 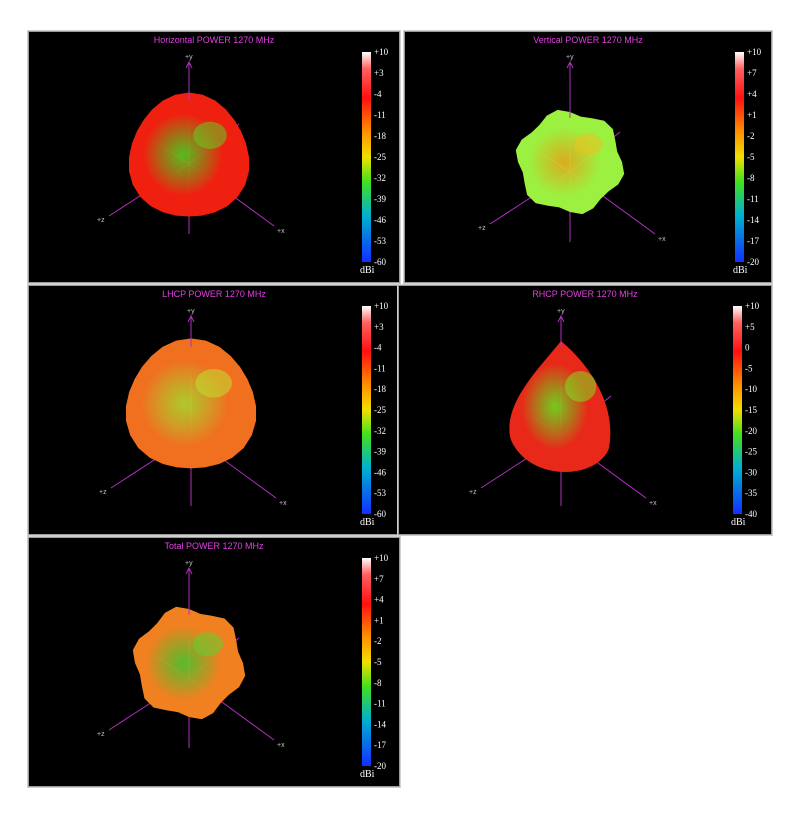 What do you see at coordinates (751, 493) in the screenshot?
I see `colorbar-tick-label: -35` at bounding box center [751, 493].